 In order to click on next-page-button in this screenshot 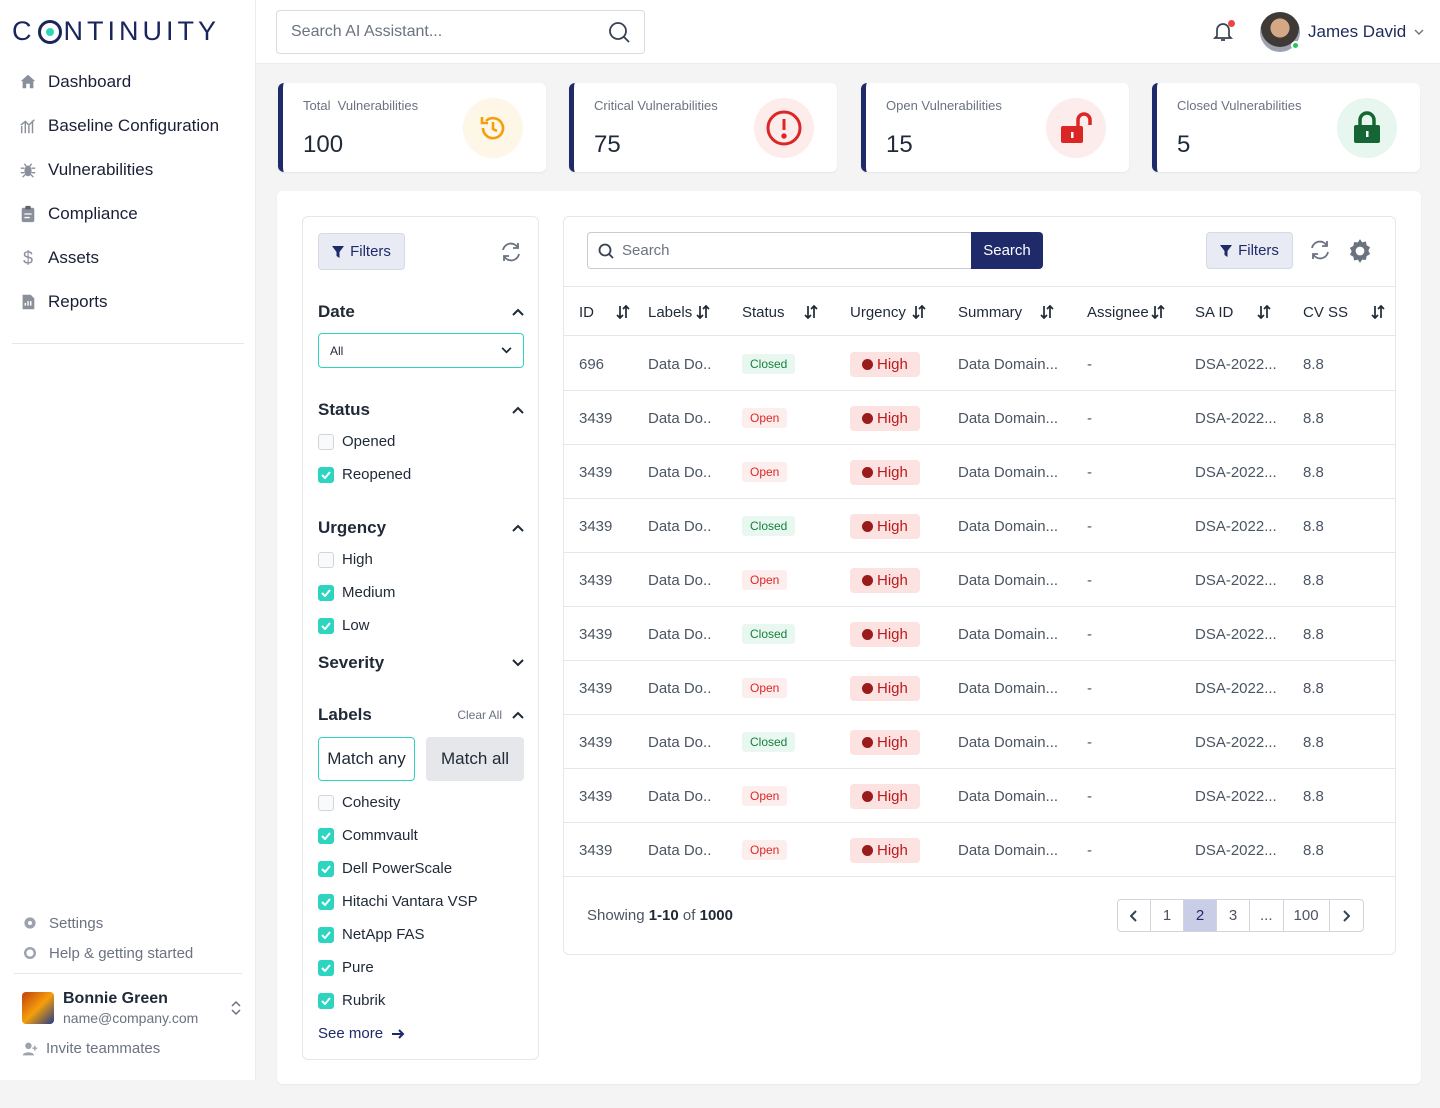, I will do `click(1346, 915)`.